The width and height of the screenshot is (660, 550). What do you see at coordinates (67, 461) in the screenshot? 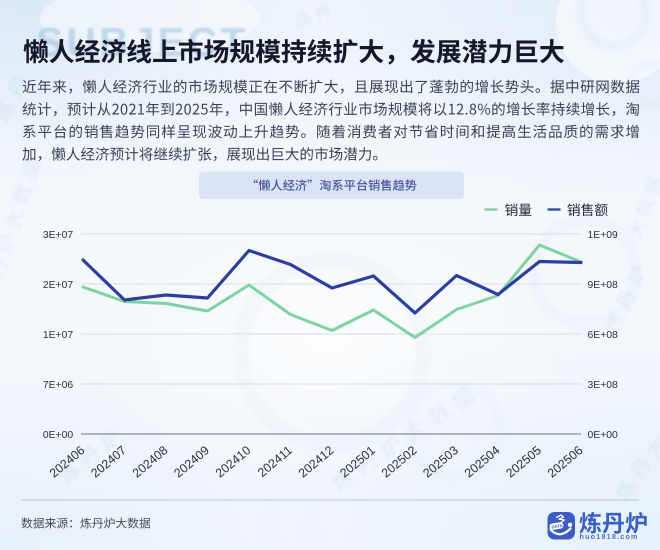
I see `svg-text: 202406` at bounding box center [67, 461].